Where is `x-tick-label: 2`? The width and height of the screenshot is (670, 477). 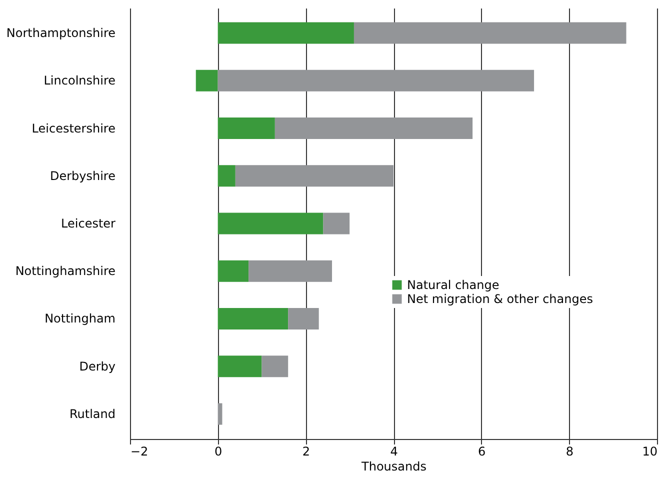 x-tick-label: 2 is located at coordinates (306, 451).